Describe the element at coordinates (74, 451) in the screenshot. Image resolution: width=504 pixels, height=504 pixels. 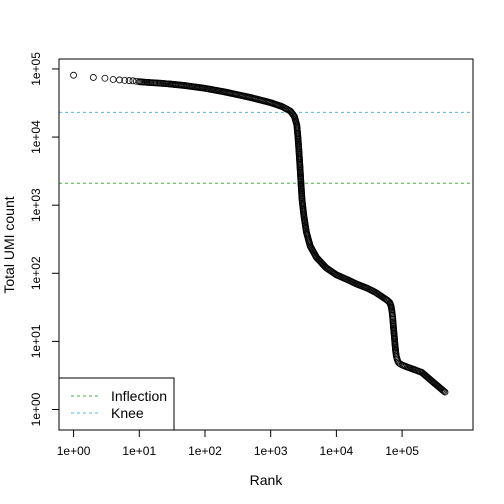
I see `x-tick-label: 1e+00` at that location.